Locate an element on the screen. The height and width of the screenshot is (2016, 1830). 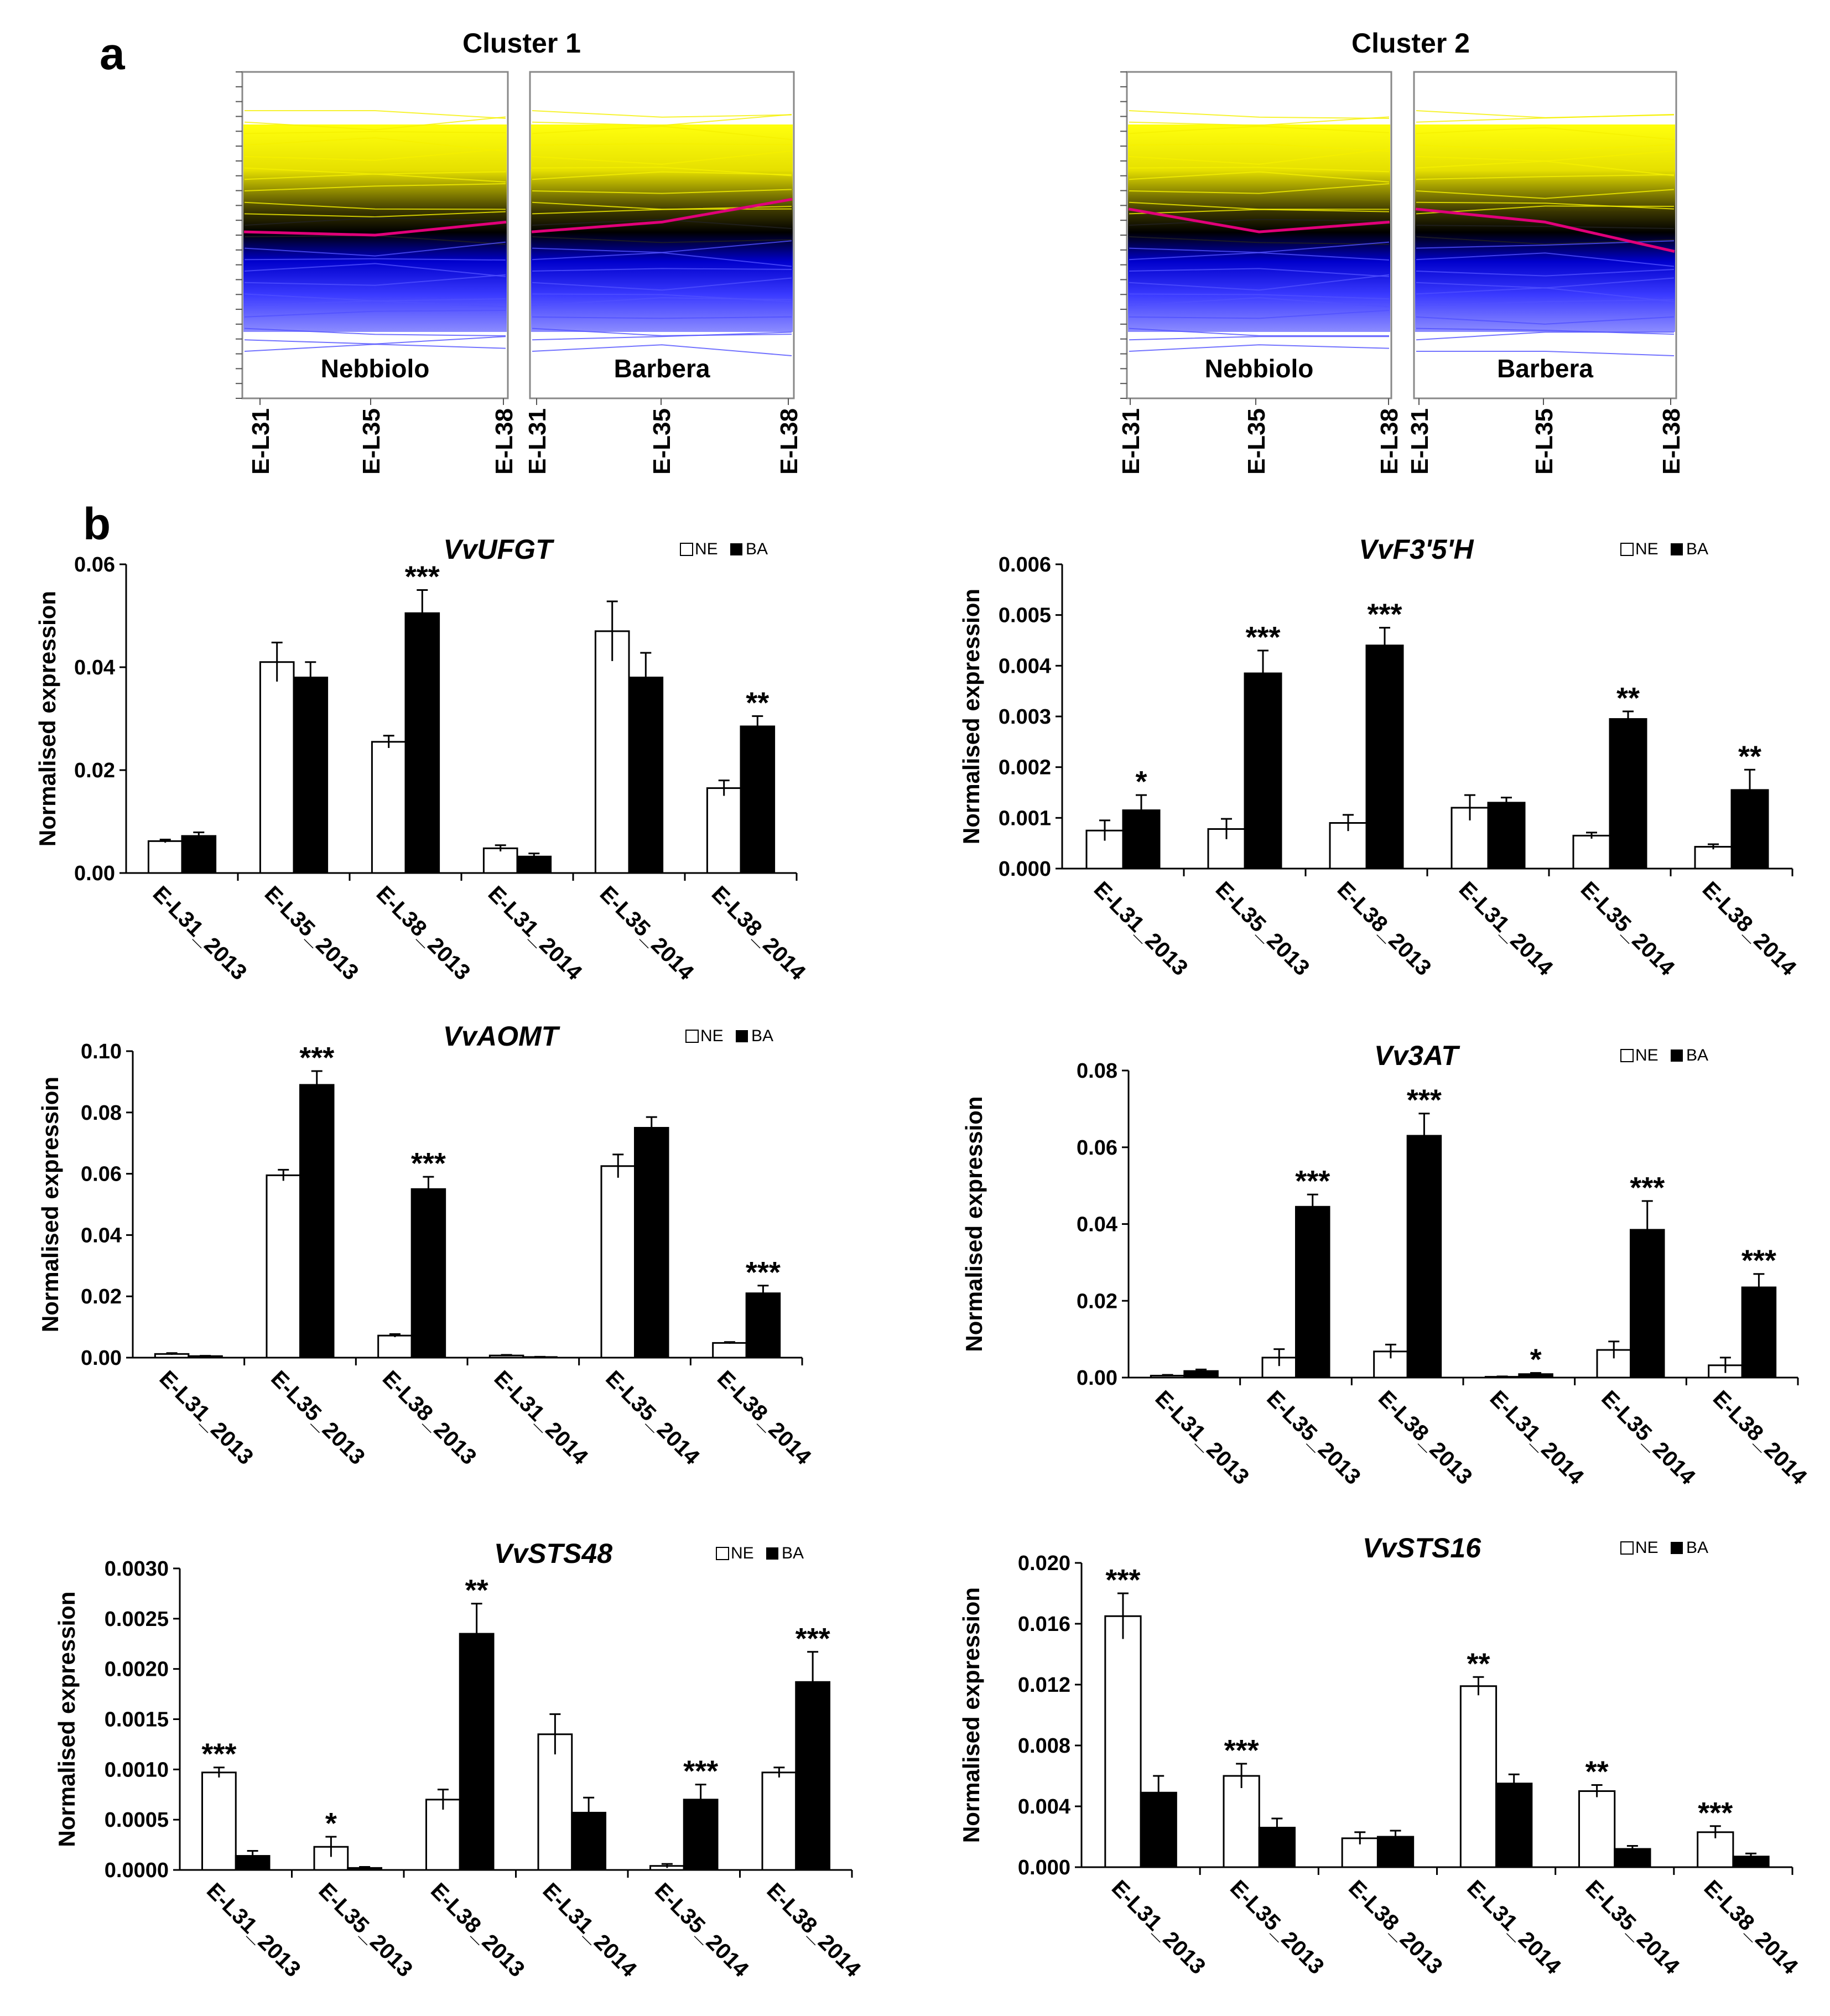
legend-swatch-ba is located at coordinates (742, 1036).